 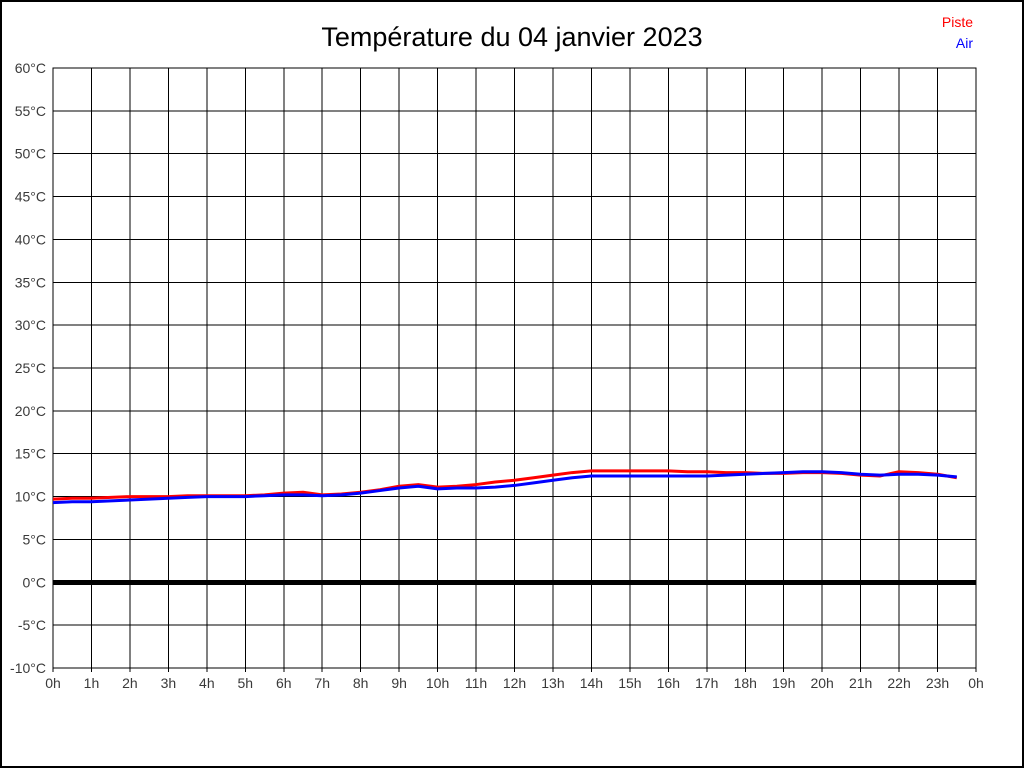 What do you see at coordinates (30, 154) in the screenshot?
I see `y-tick-label: 50°C` at bounding box center [30, 154].